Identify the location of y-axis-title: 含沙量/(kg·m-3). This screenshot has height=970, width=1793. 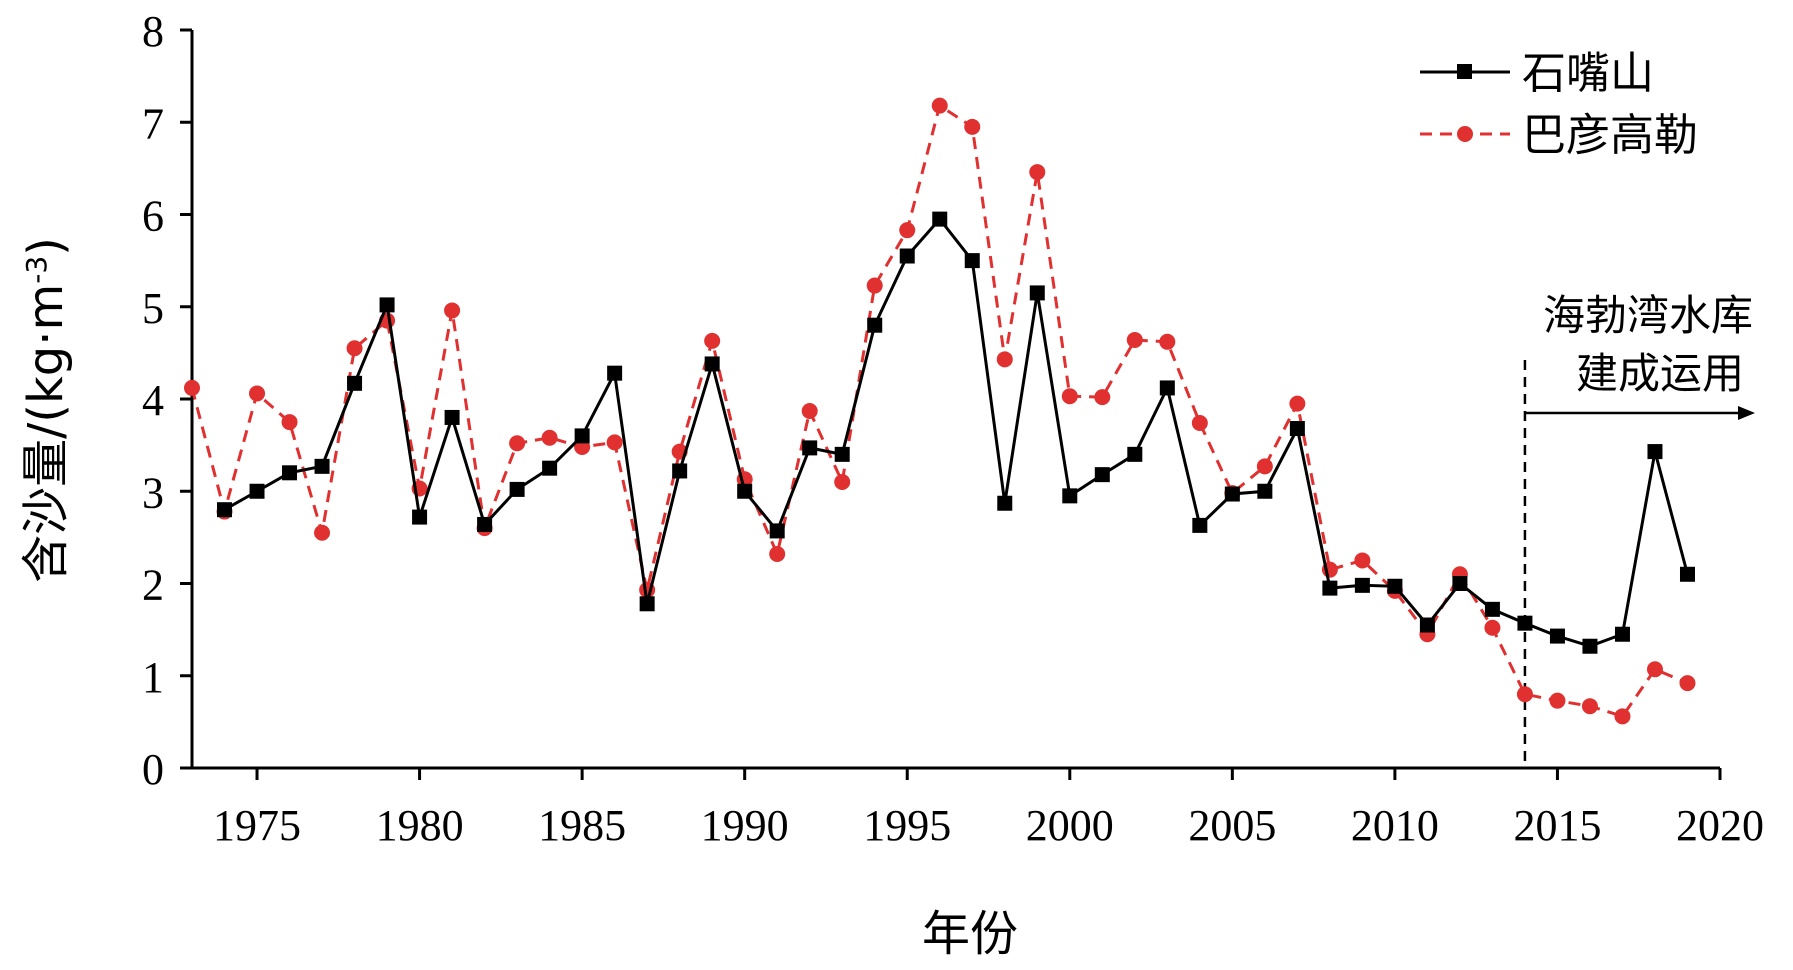
(46, 410).